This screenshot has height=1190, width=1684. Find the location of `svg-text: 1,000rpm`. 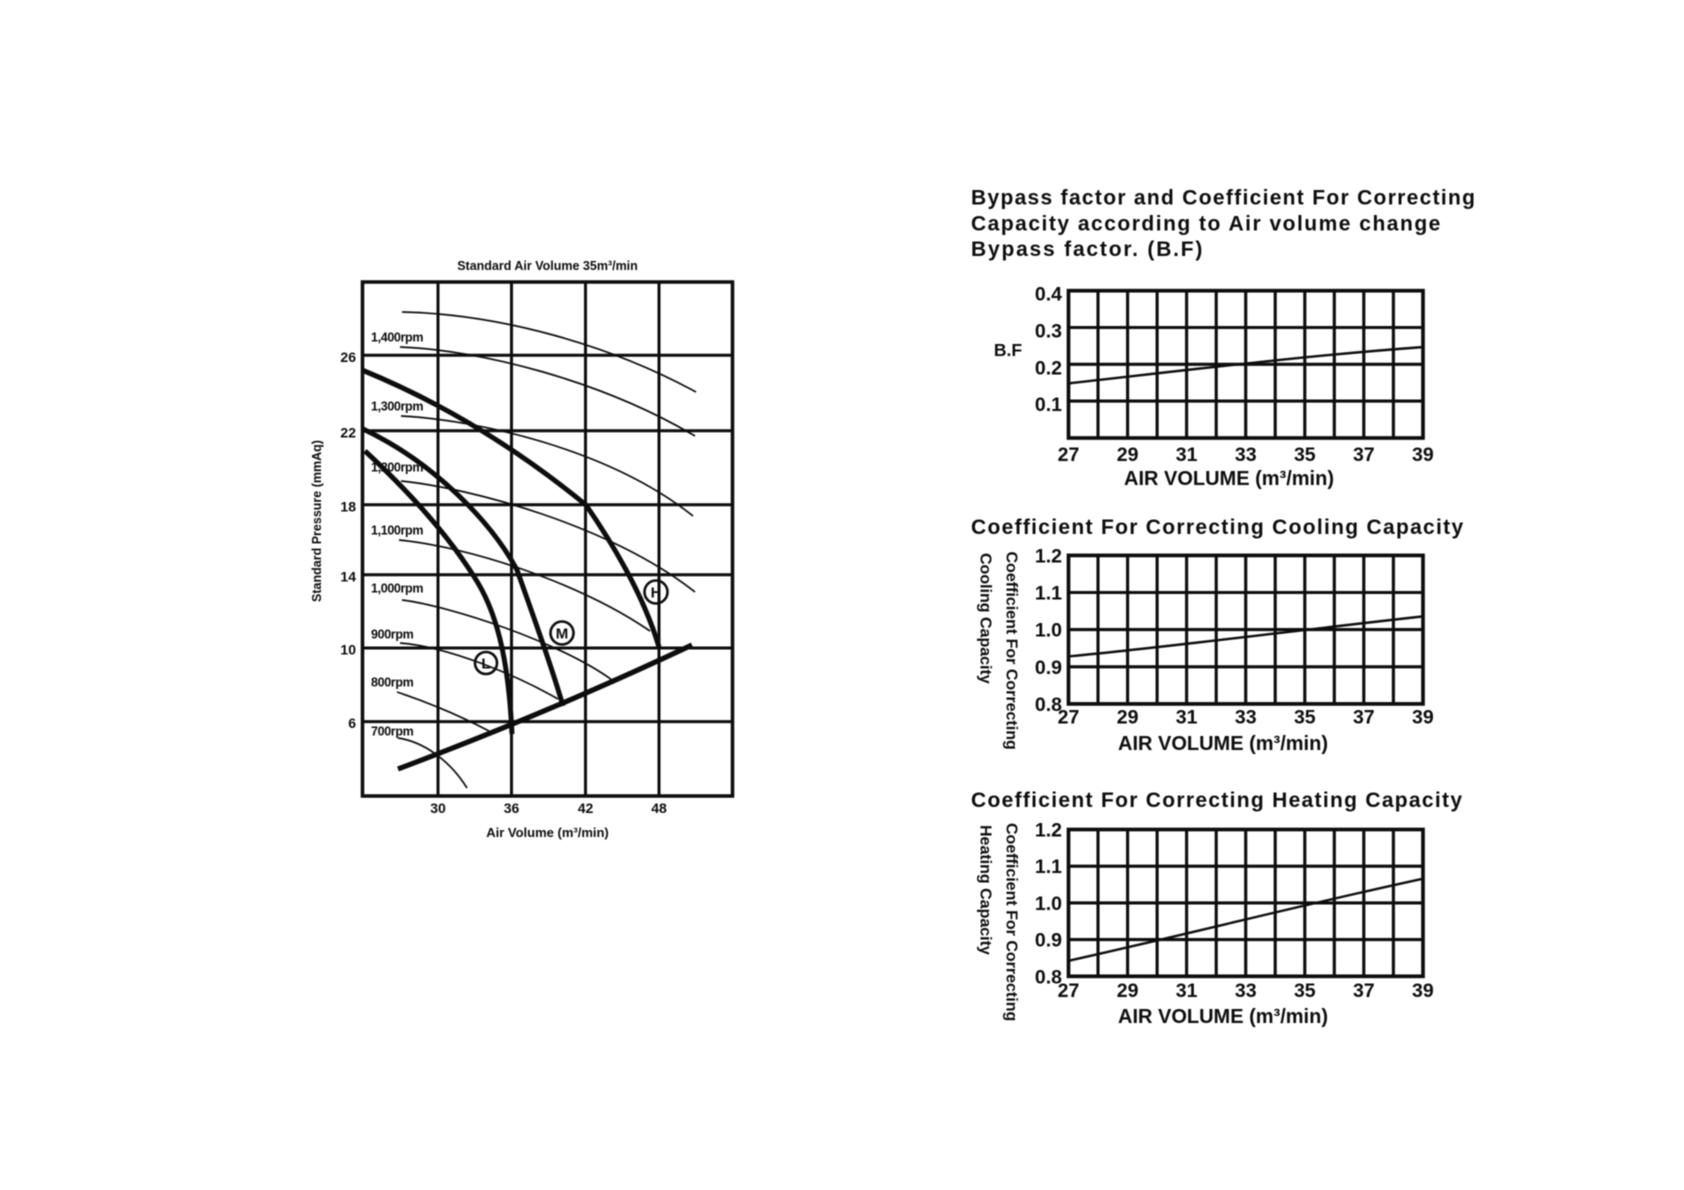

svg-text: 1,000rpm is located at coordinates (397, 589).